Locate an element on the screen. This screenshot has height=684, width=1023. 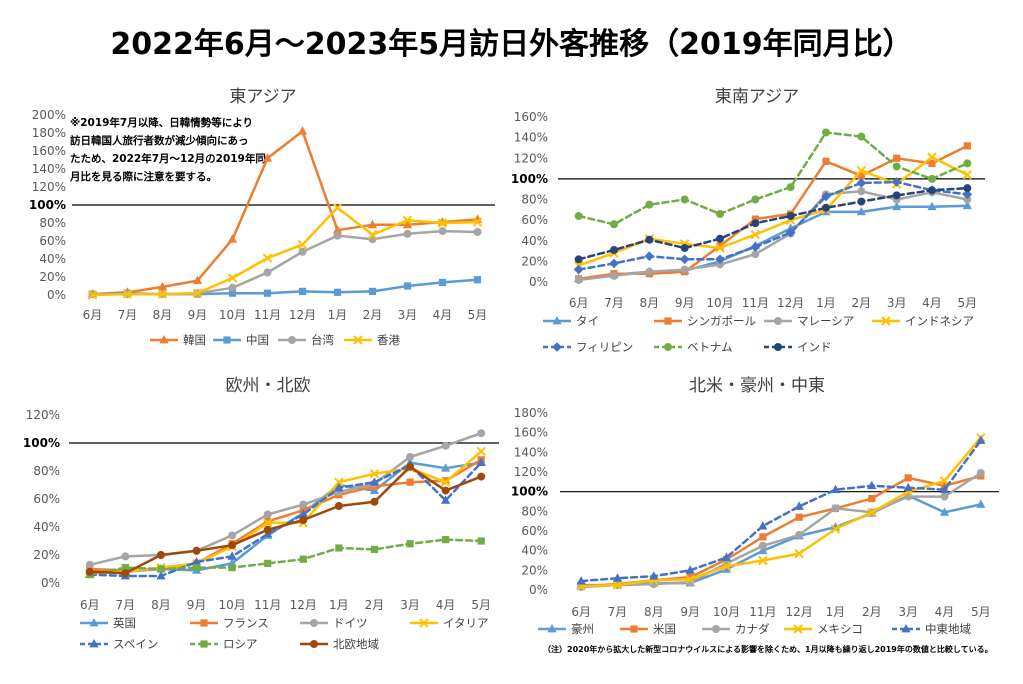
legend-label: 豪州 is located at coordinates (582, 629).